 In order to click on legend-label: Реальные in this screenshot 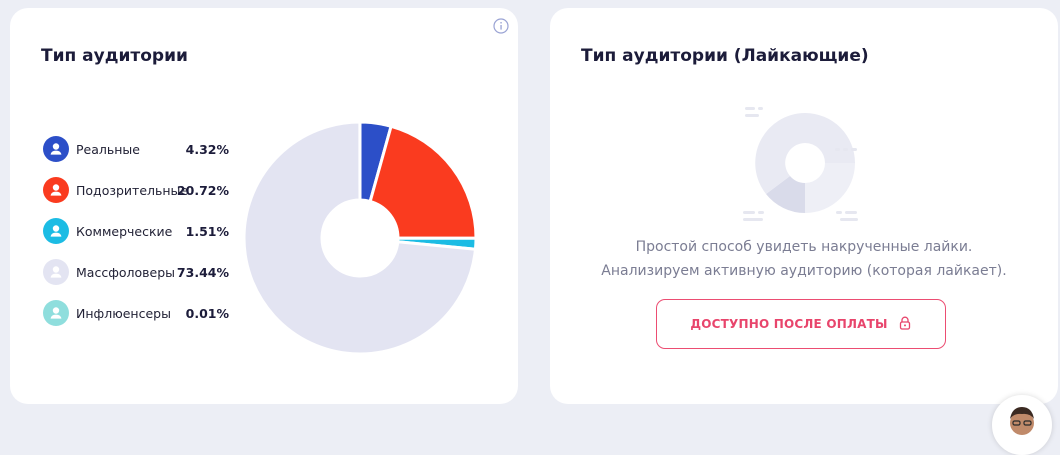, I will do `click(108, 149)`.